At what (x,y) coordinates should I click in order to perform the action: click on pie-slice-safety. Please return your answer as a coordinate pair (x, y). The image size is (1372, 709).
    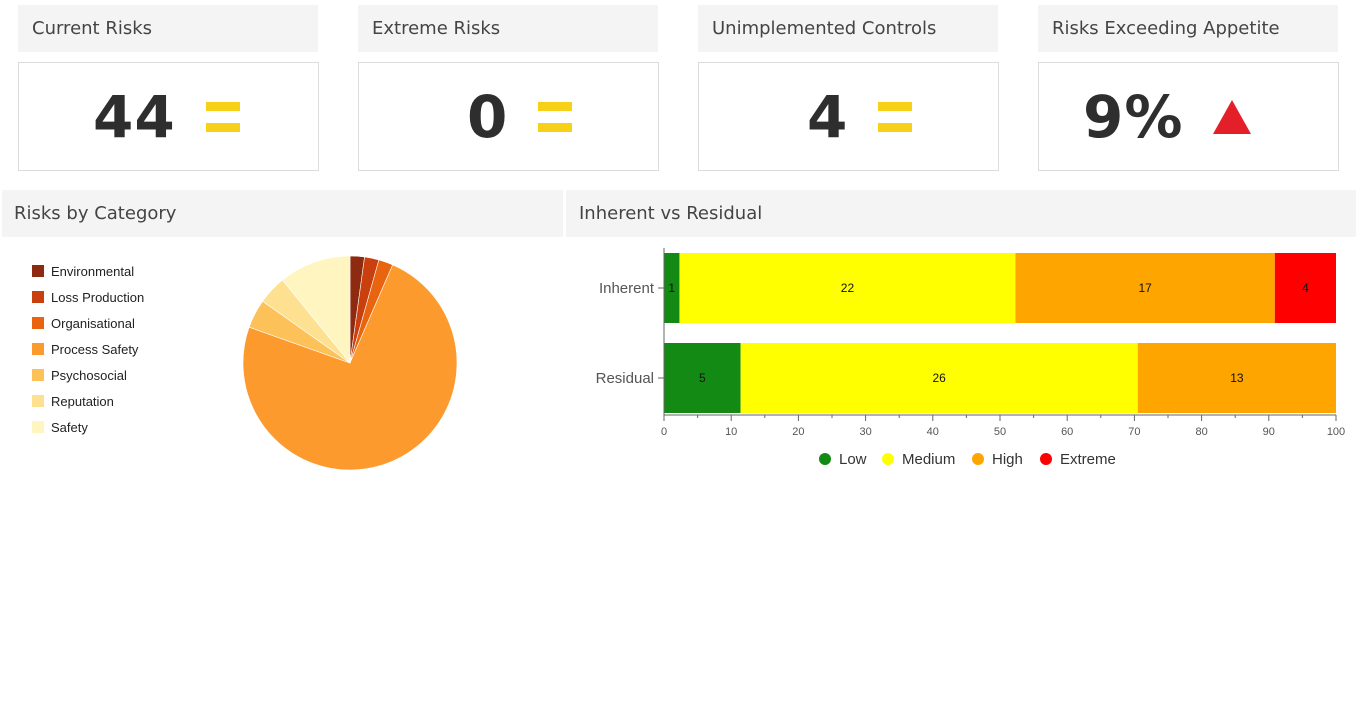
    Looking at the image, I should click on (316, 309).